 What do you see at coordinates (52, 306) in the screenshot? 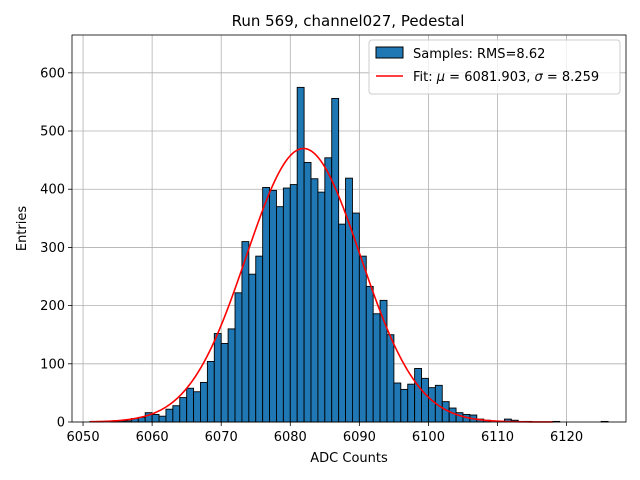
I see `y-tick-label: 200` at bounding box center [52, 306].